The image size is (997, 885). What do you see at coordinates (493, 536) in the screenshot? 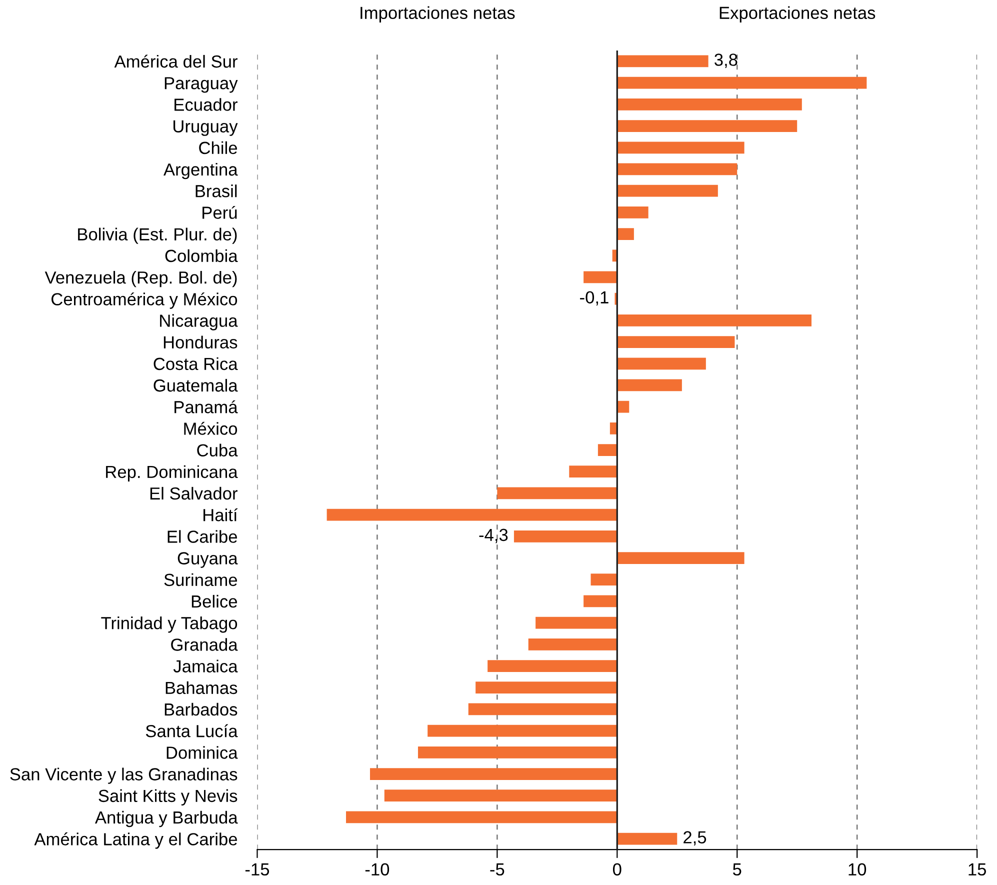
I see `data-label: -4,3` at bounding box center [493, 536].